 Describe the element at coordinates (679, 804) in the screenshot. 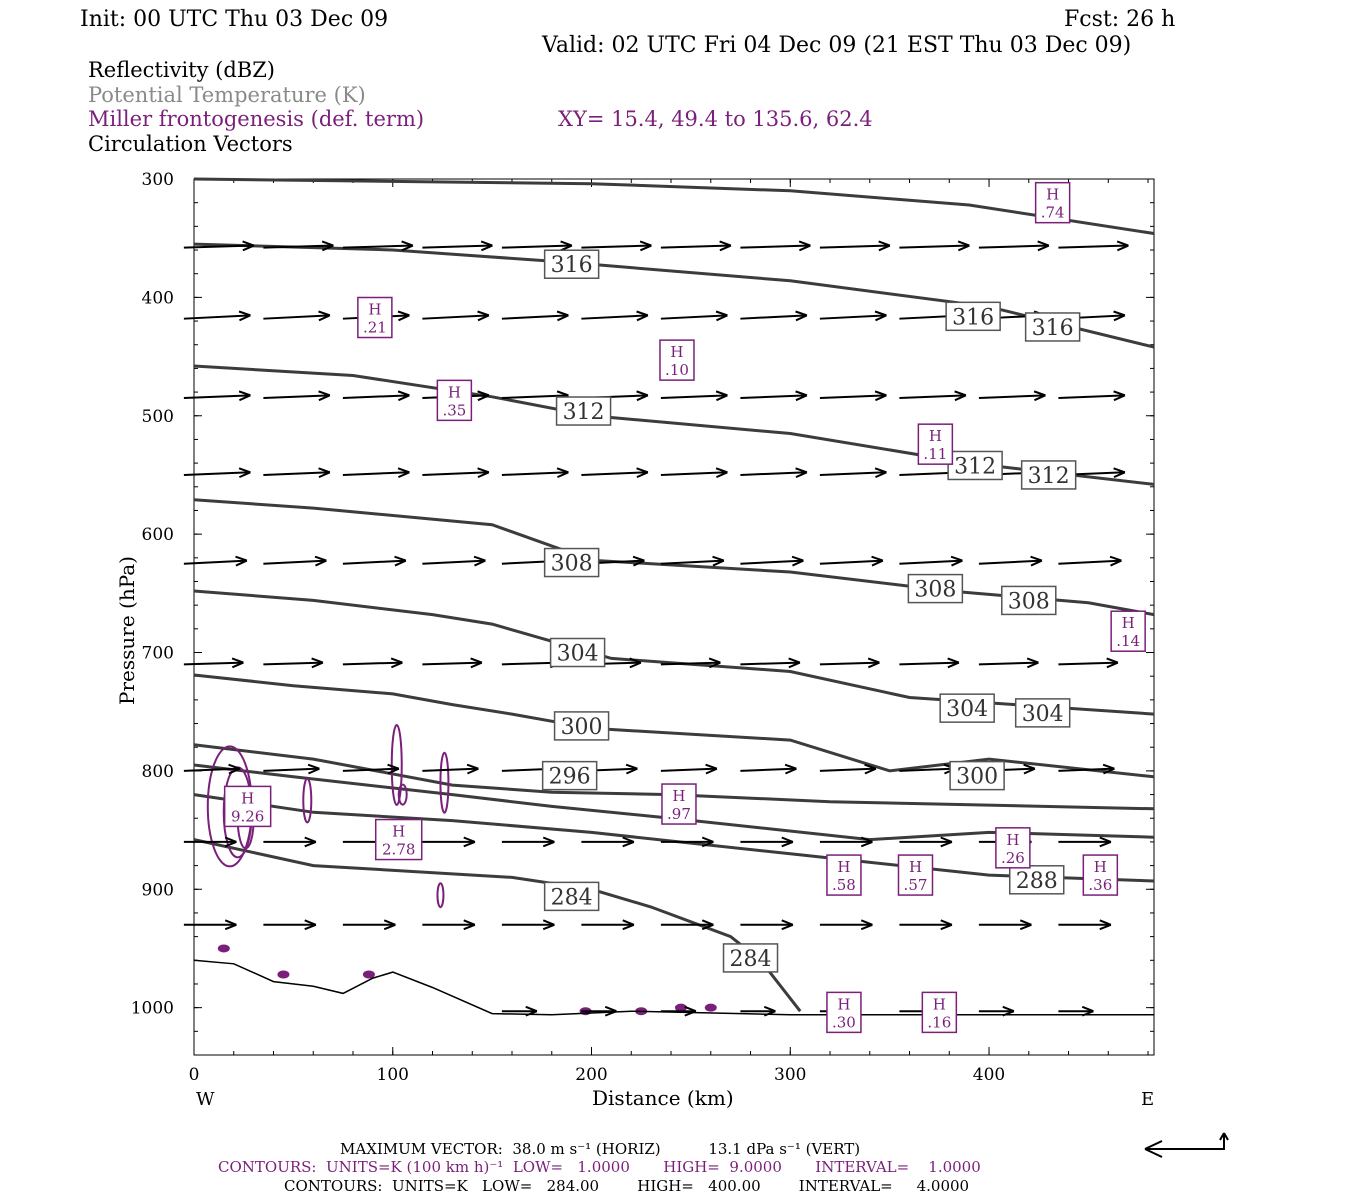

I see `fronto-high-marker: H.97` at that location.